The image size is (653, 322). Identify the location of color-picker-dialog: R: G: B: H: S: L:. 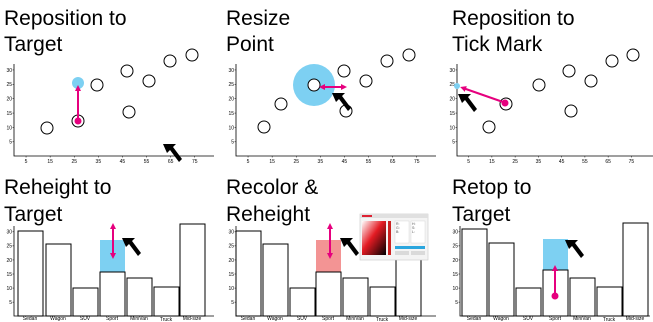
(394, 237).